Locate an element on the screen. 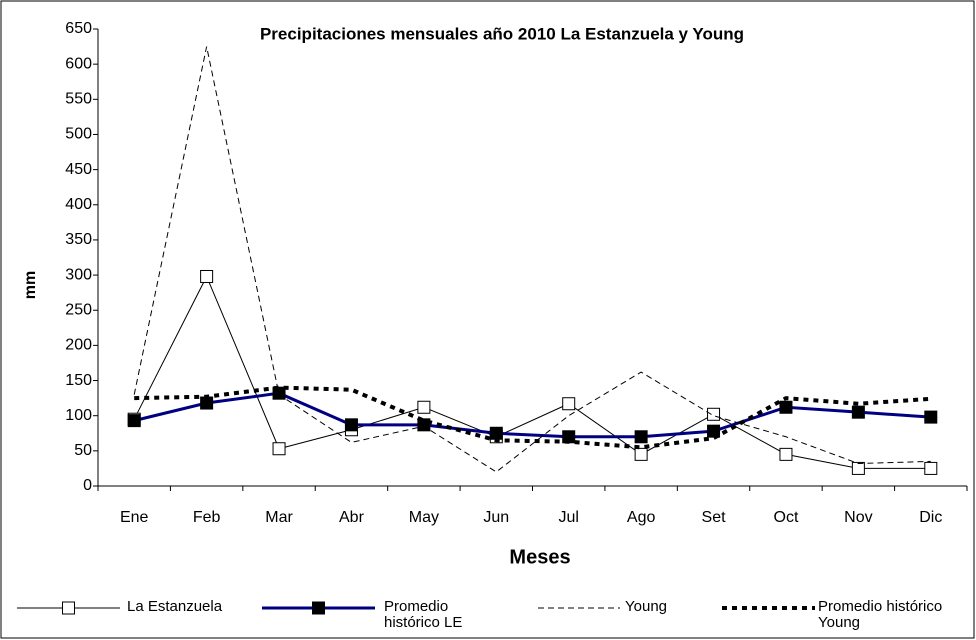 This screenshot has width=976, height=640. x-tick-label: Nov is located at coordinates (858, 517).